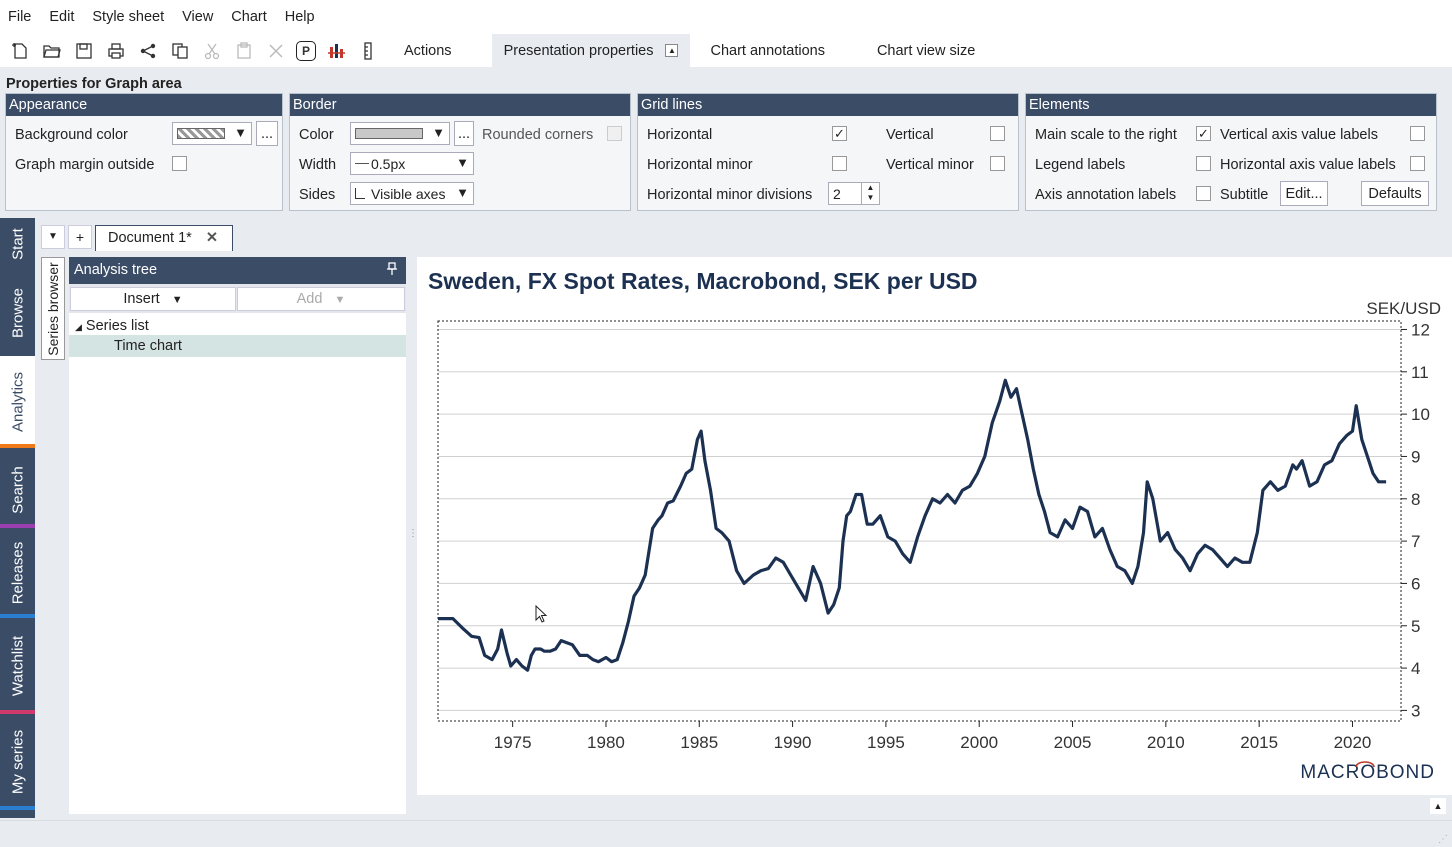 This screenshot has height=847, width=1452. Describe the element at coordinates (244, 51) in the screenshot. I see `paste-icon` at that location.